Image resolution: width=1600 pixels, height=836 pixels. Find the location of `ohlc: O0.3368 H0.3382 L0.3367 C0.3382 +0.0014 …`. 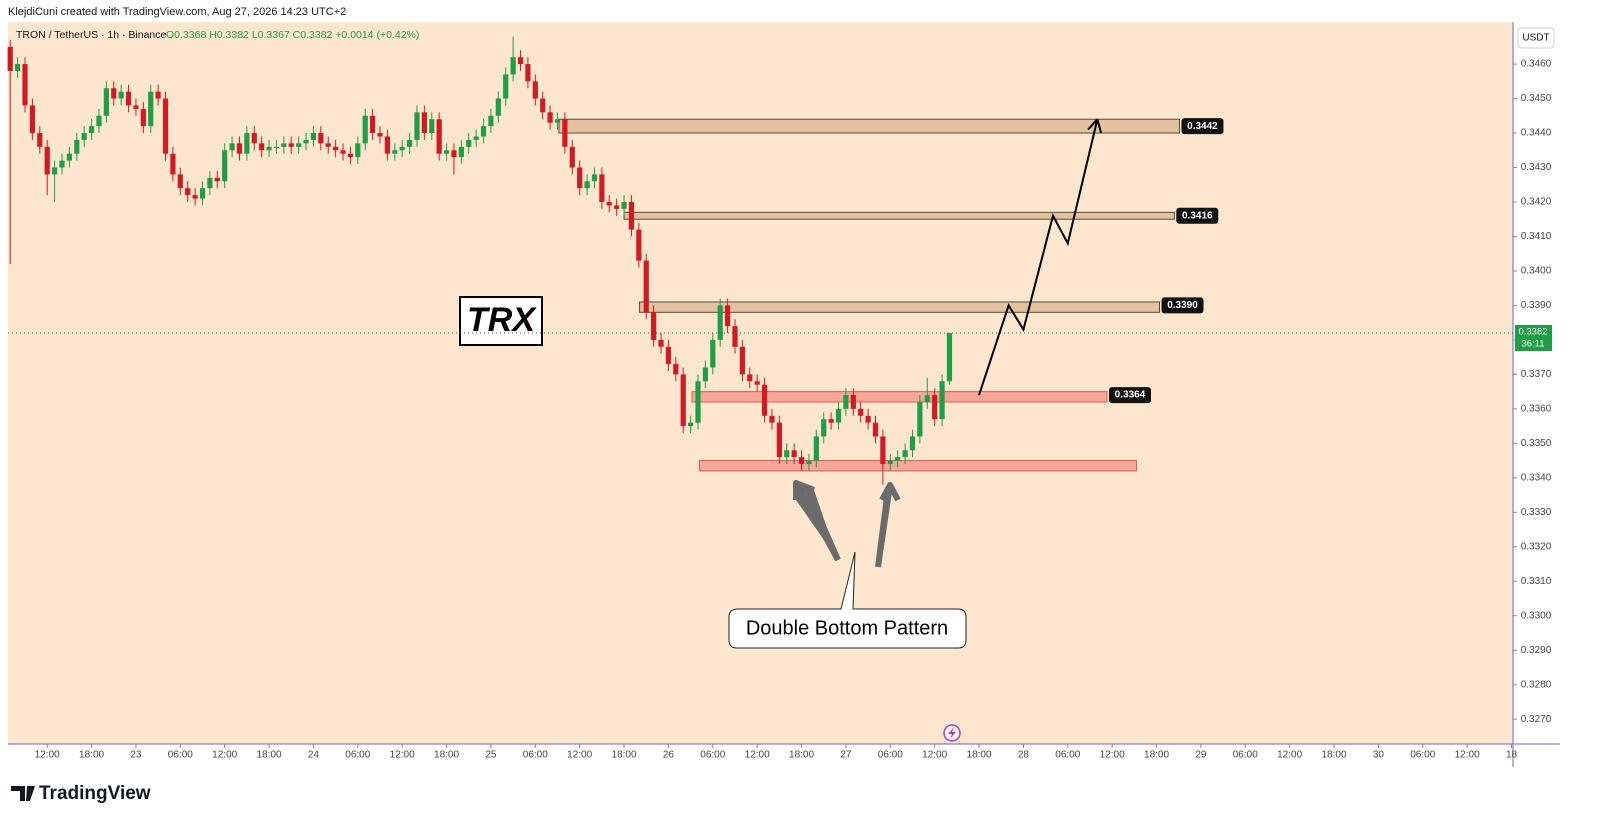

ohlc: O0.3368 H0.3382 L0.3367 C0.3382 +0.0014 … is located at coordinates (292, 35).